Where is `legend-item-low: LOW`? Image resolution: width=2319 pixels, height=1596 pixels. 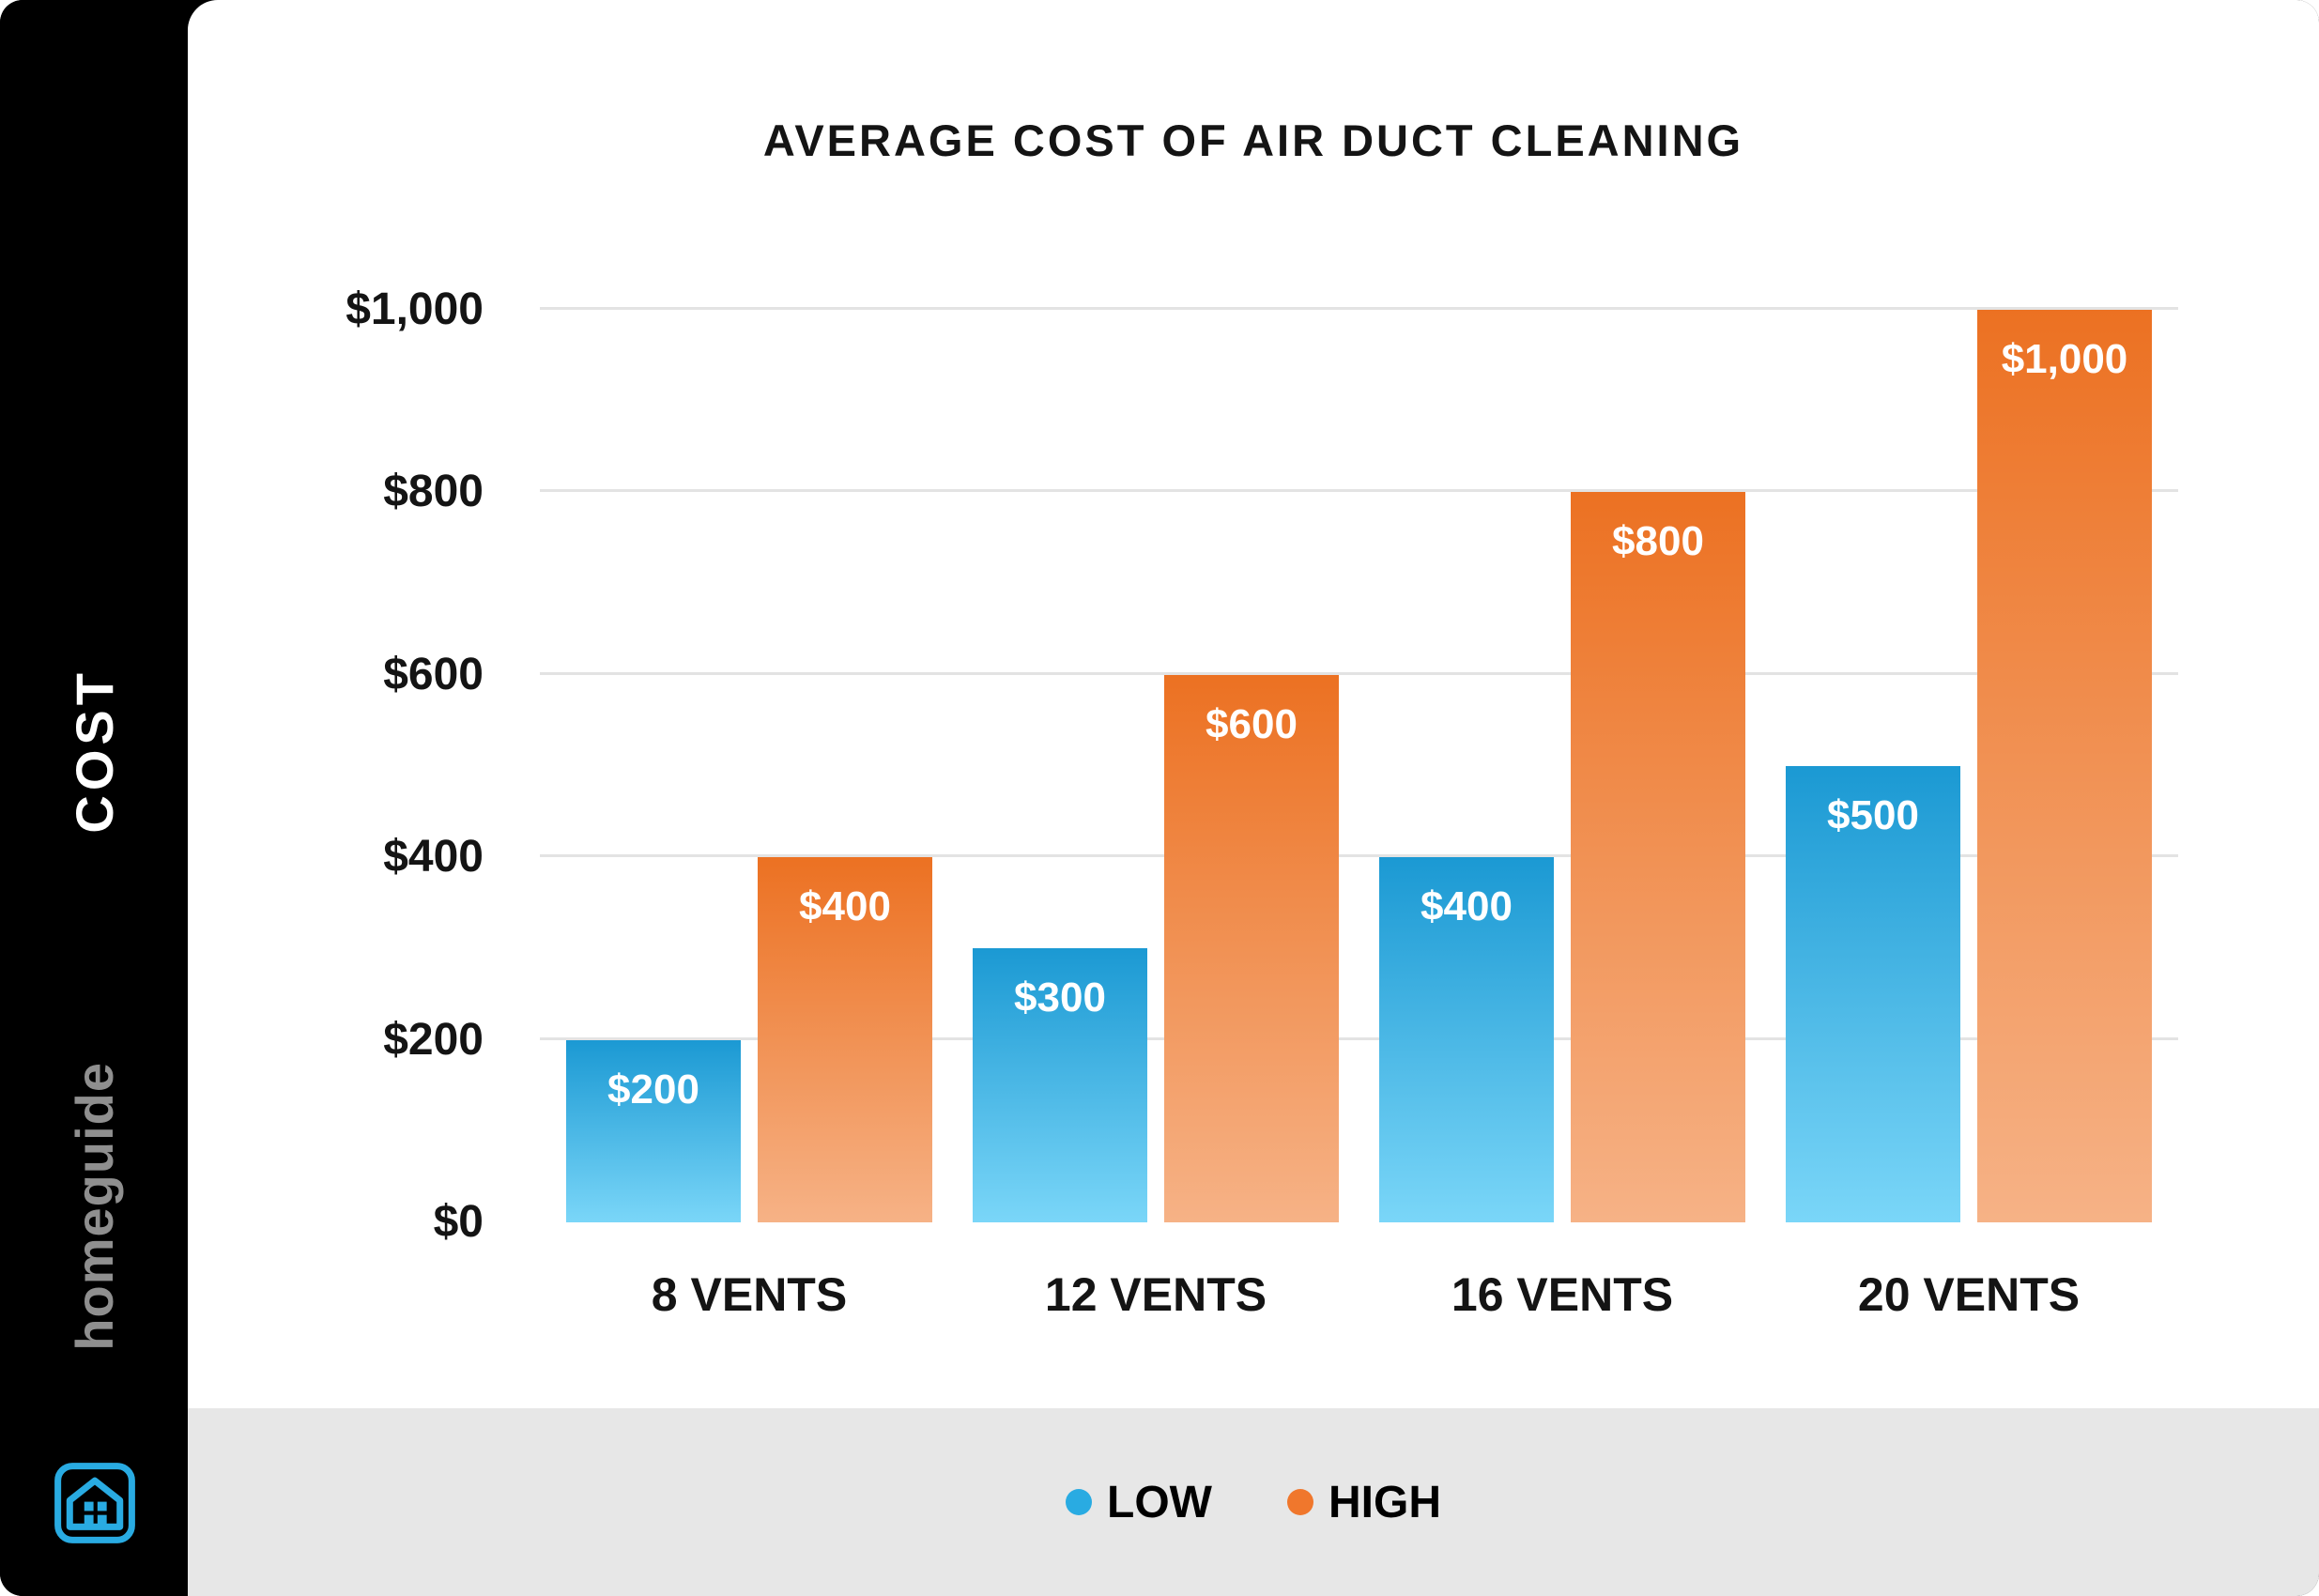
legend-item-low: LOW is located at coordinates (1139, 1503).